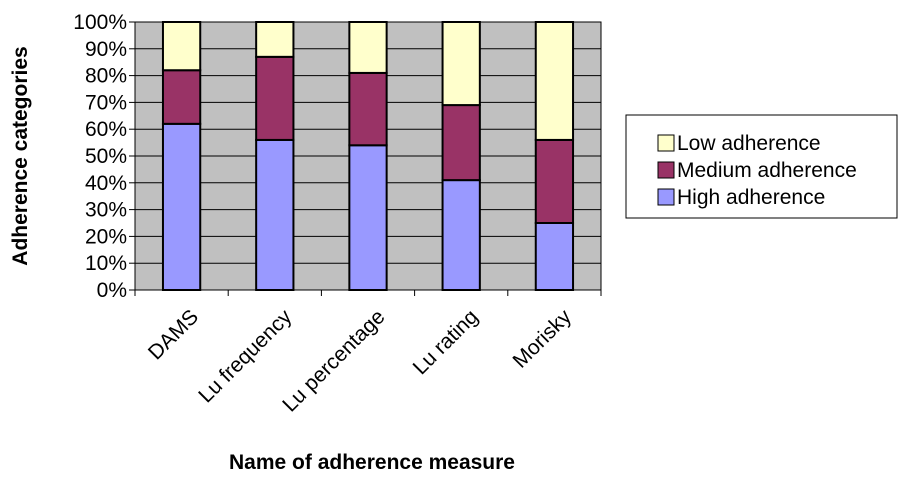 This screenshot has width=905, height=479. I want to click on x-tick-label: Lu frequency, so click(245, 356).